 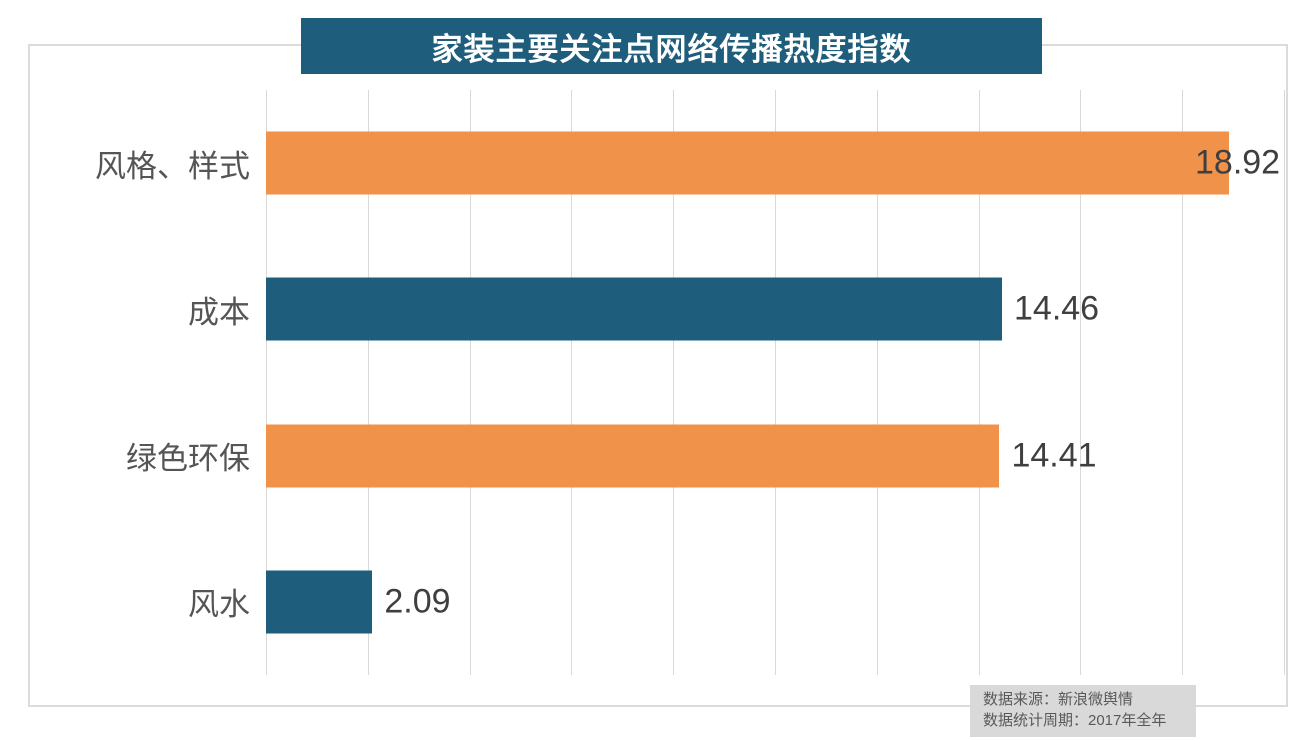 What do you see at coordinates (1057, 308) in the screenshot?
I see `value-label: 14.46` at bounding box center [1057, 308].